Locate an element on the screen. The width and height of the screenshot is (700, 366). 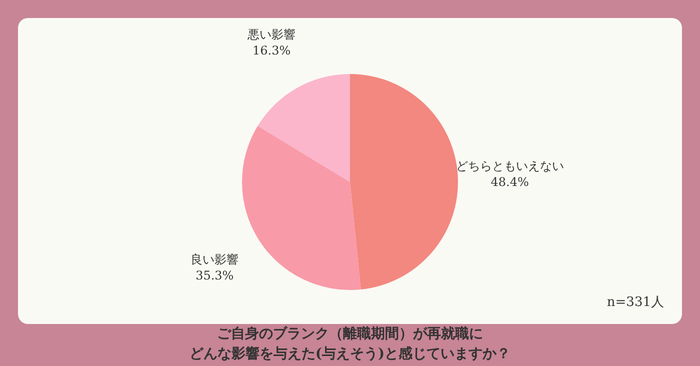
text: n=331人 is located at coordinates (635, 302).